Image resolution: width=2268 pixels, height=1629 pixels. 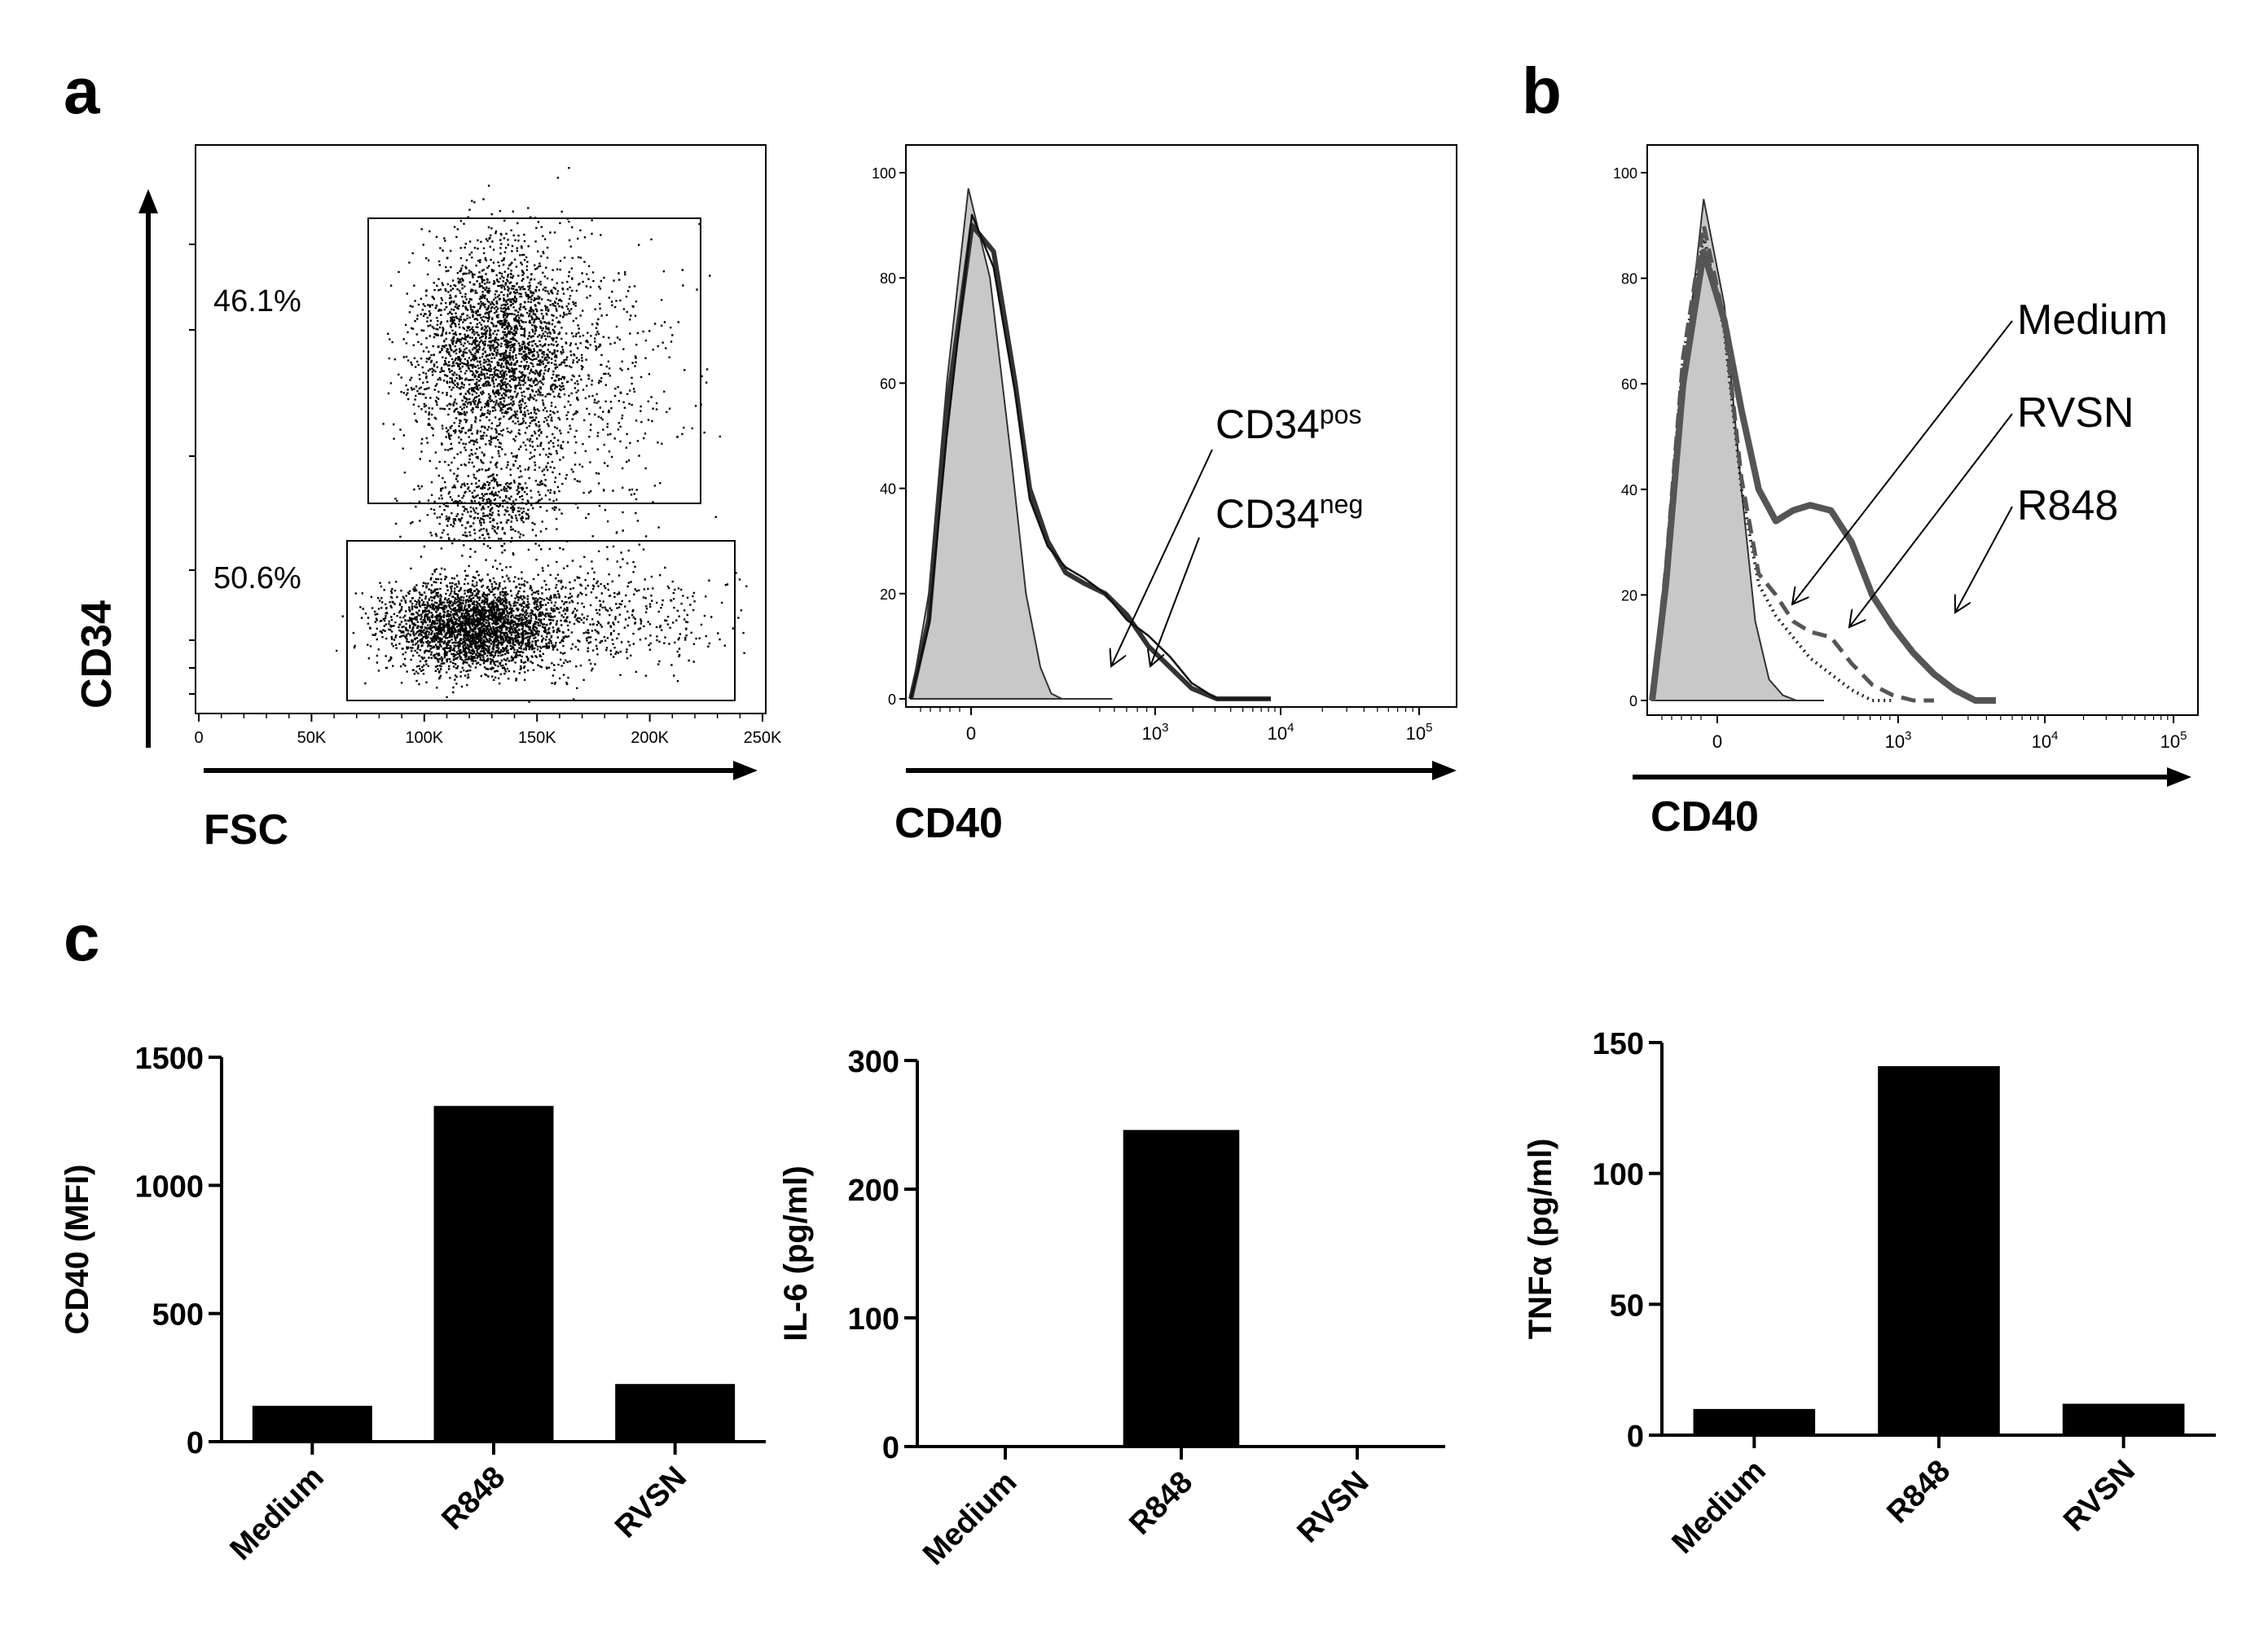 What do you see at coordinates (888, 594) in the screenshot?
I see `y-tick-label: 20` at bounding box center [888, 594].